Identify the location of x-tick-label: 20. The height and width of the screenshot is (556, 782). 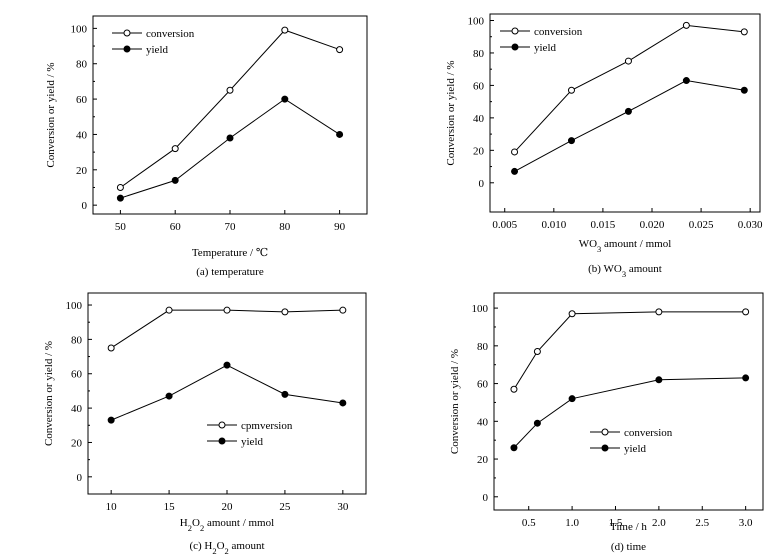
(228, 507).